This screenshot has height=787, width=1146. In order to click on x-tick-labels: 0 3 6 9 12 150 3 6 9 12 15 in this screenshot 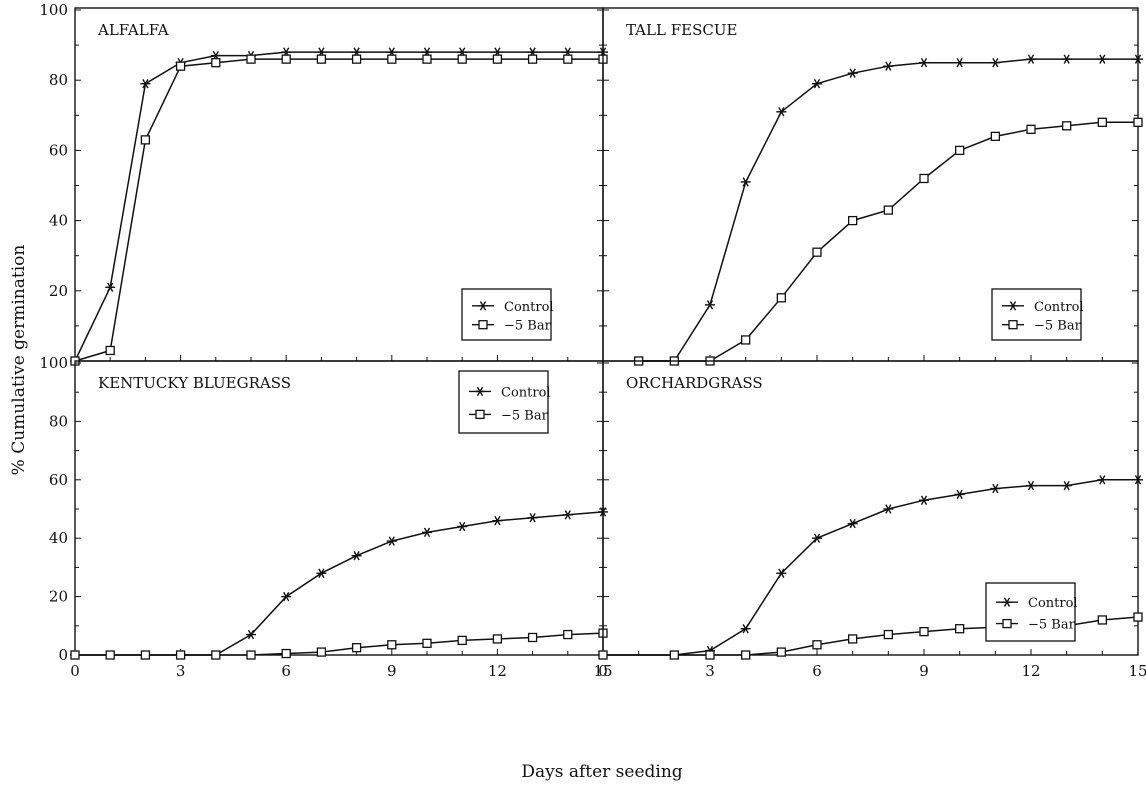, I will do `click(608, 671)`.